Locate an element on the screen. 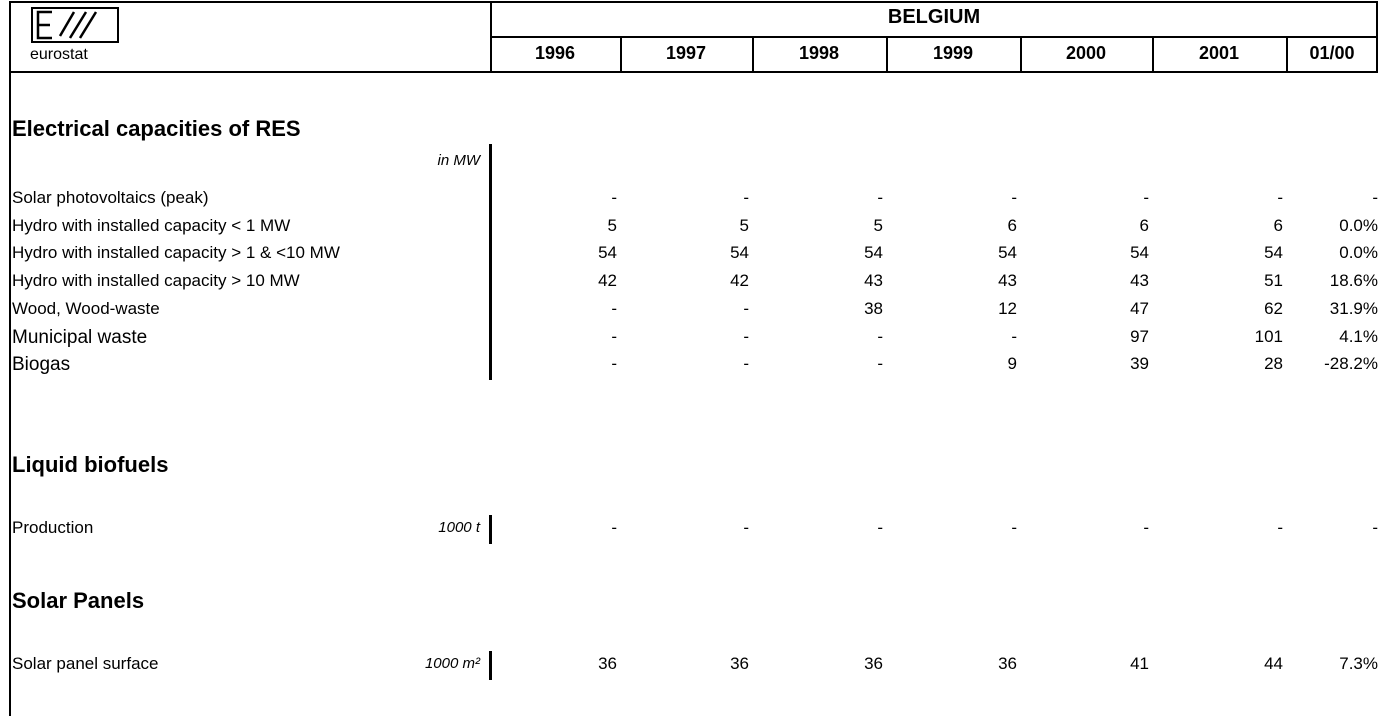  column-header: 01/00 is located at coordinates (1332, 53).